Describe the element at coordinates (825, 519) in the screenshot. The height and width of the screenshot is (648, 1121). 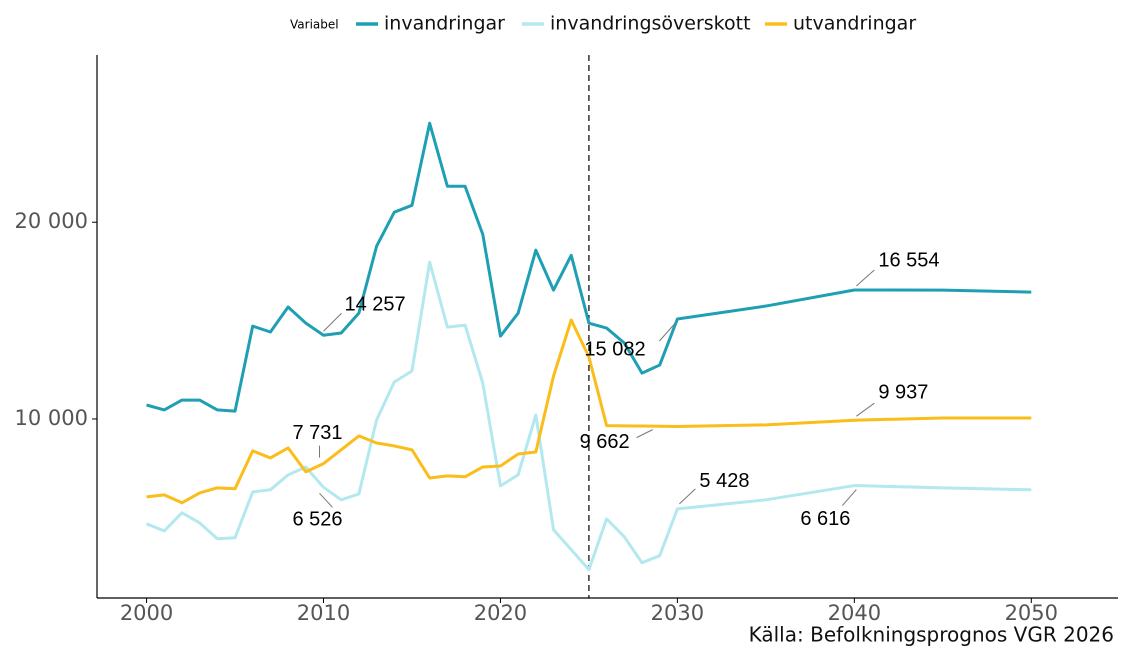
I see `annotation-label: 6 616` at that location.